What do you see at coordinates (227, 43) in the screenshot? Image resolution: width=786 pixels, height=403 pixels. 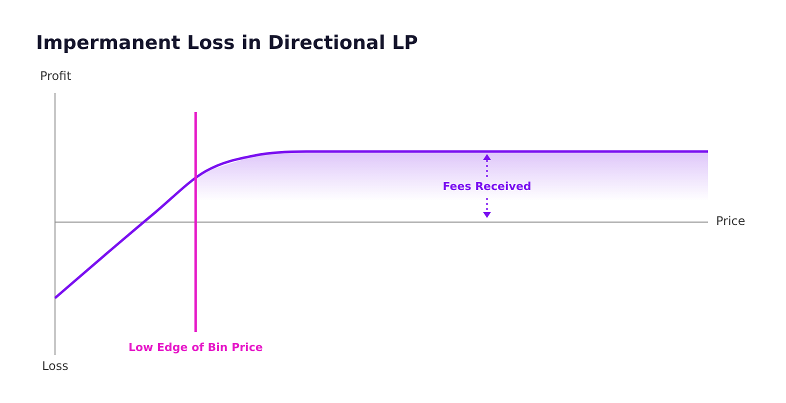 I see `chart-title: Impermanent Loss in Directional LP` at bounding box center [227, 43].